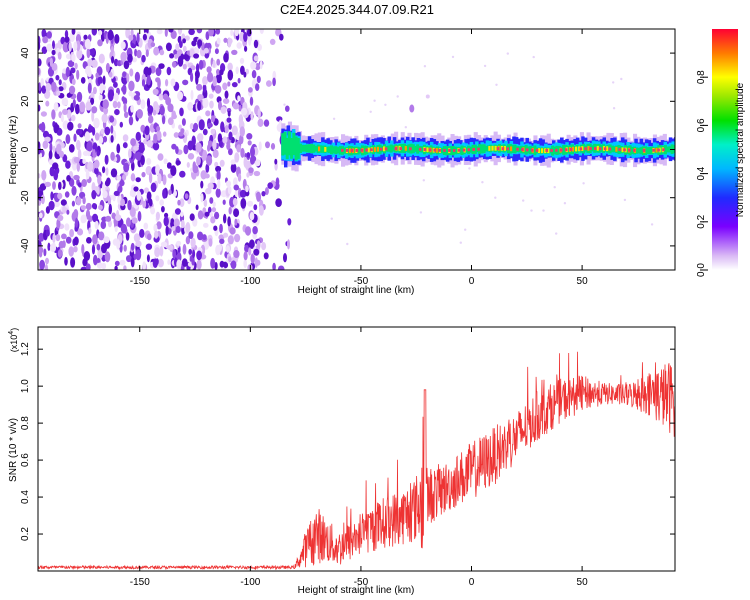 The width and height of the screenshot is (750, 600). I want to click on x-tick-label: -50, so click(361, 281).